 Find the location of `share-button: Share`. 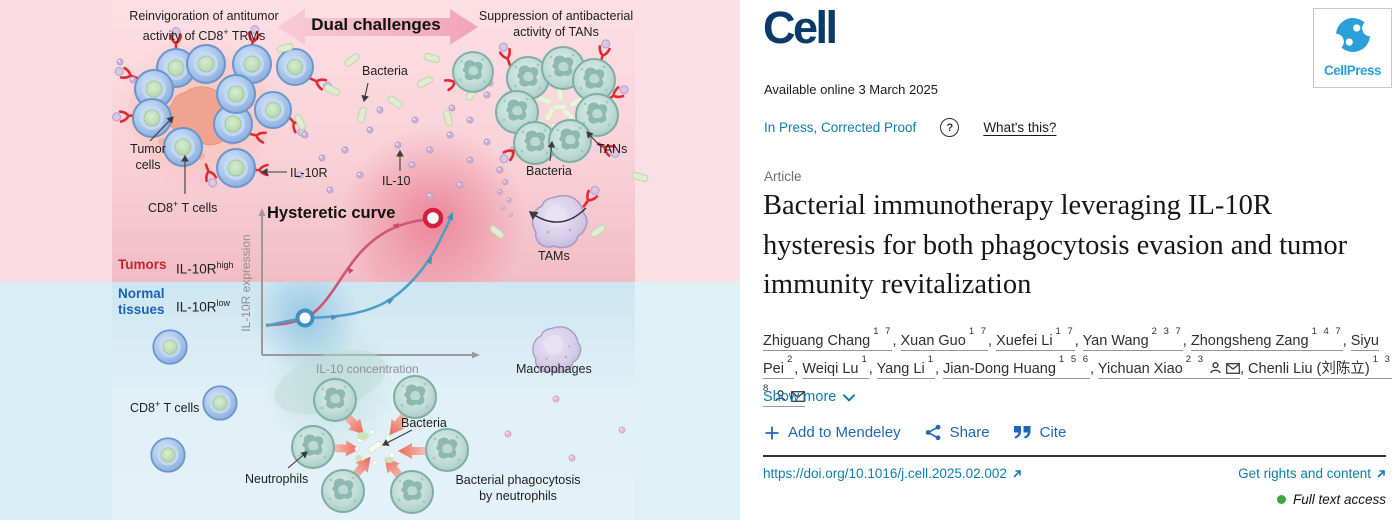

share-button: Share is located at coordinates (957, 432).